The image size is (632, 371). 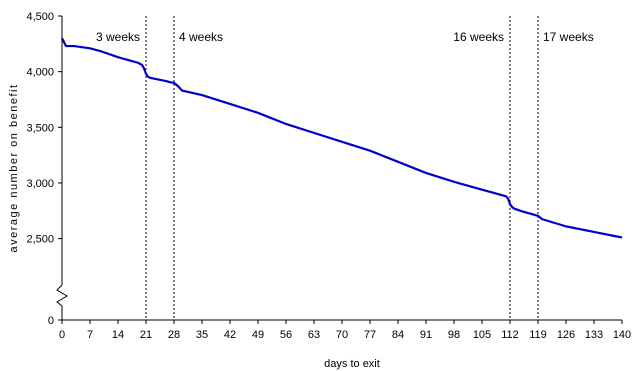 What do you see at coordinates (40, 184) in the screenshot?
I see `y-tick-label-3000: 3,000` at bounding box center [40, 184].